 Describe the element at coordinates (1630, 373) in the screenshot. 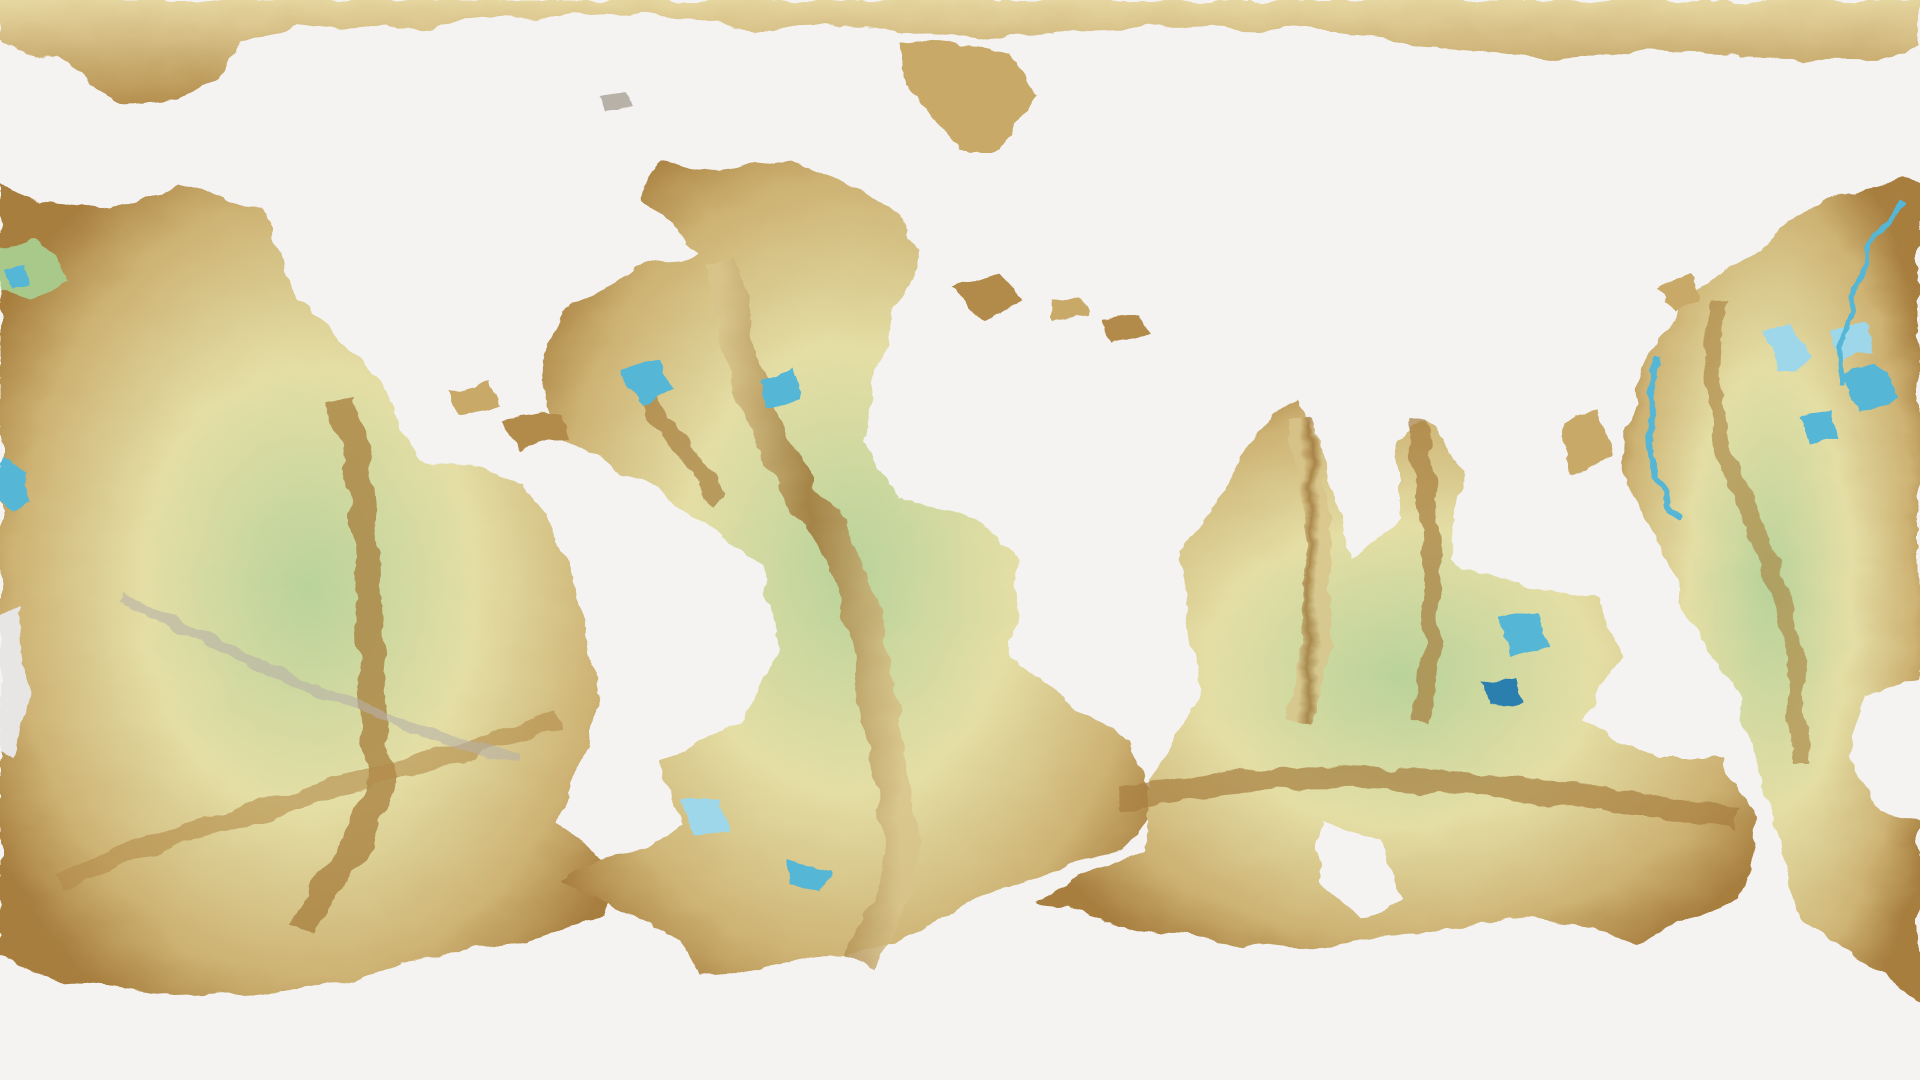

I see `island-group-east` at that location.